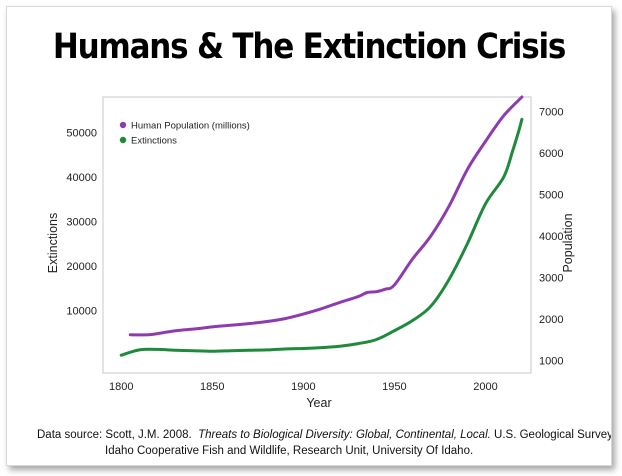  I want to click on source-publisher: U.S. Geological Survey,, so click(553, 435).